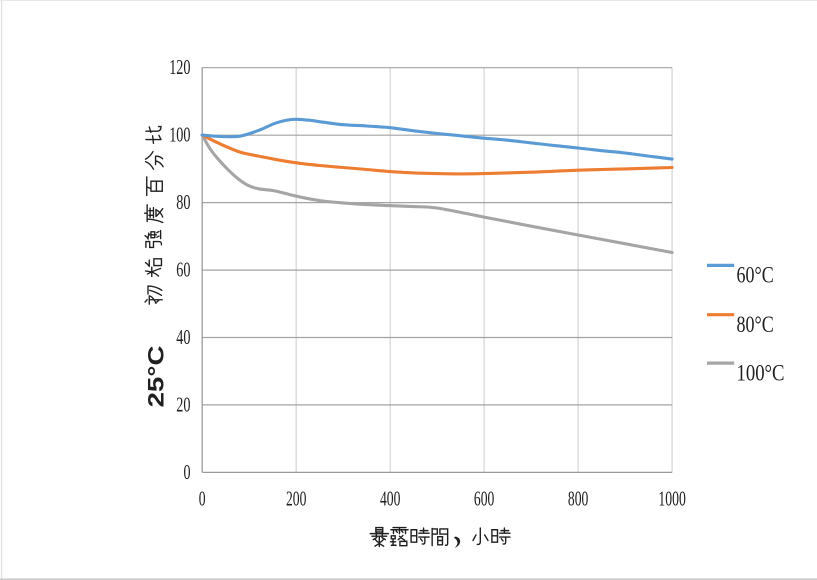  Describe the element at coordinates (183, 203) in the screenshot. I see `svg-text: 80` at that location.